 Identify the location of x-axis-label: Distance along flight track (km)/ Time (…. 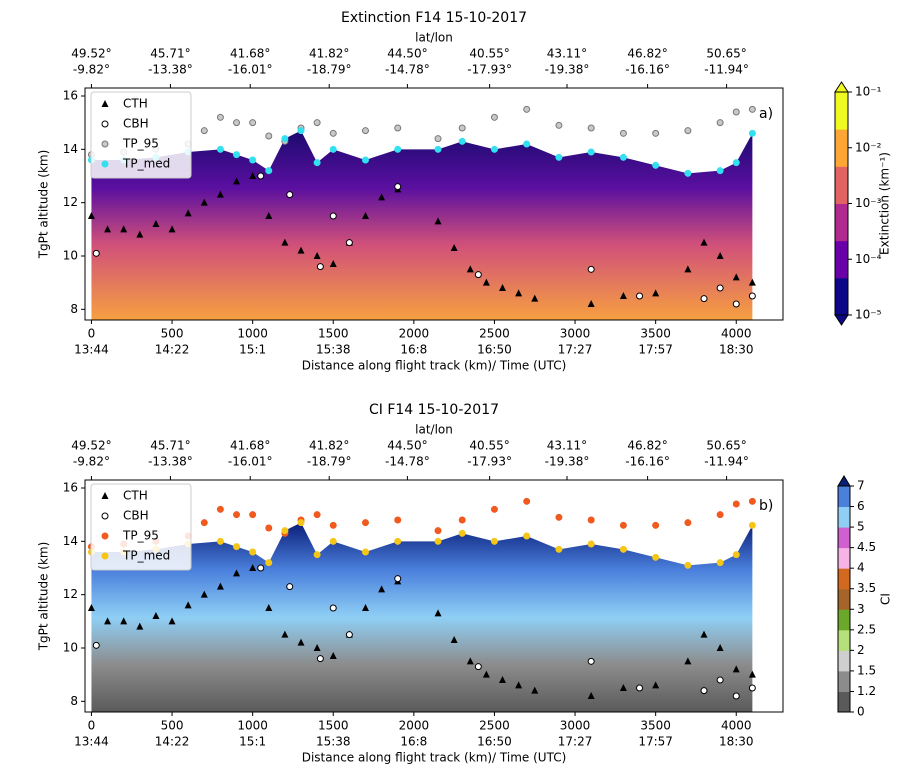
(434, 758).